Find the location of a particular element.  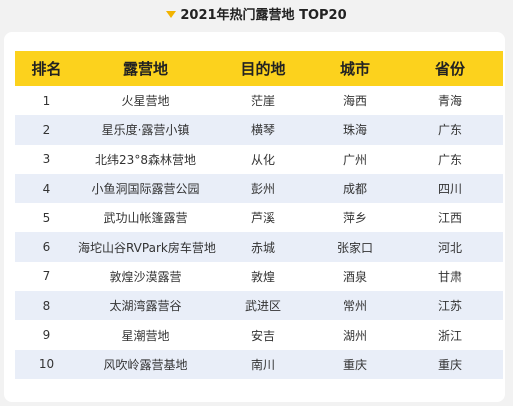

cell-destination: 敦煌 is located at coordinates (262, 276).